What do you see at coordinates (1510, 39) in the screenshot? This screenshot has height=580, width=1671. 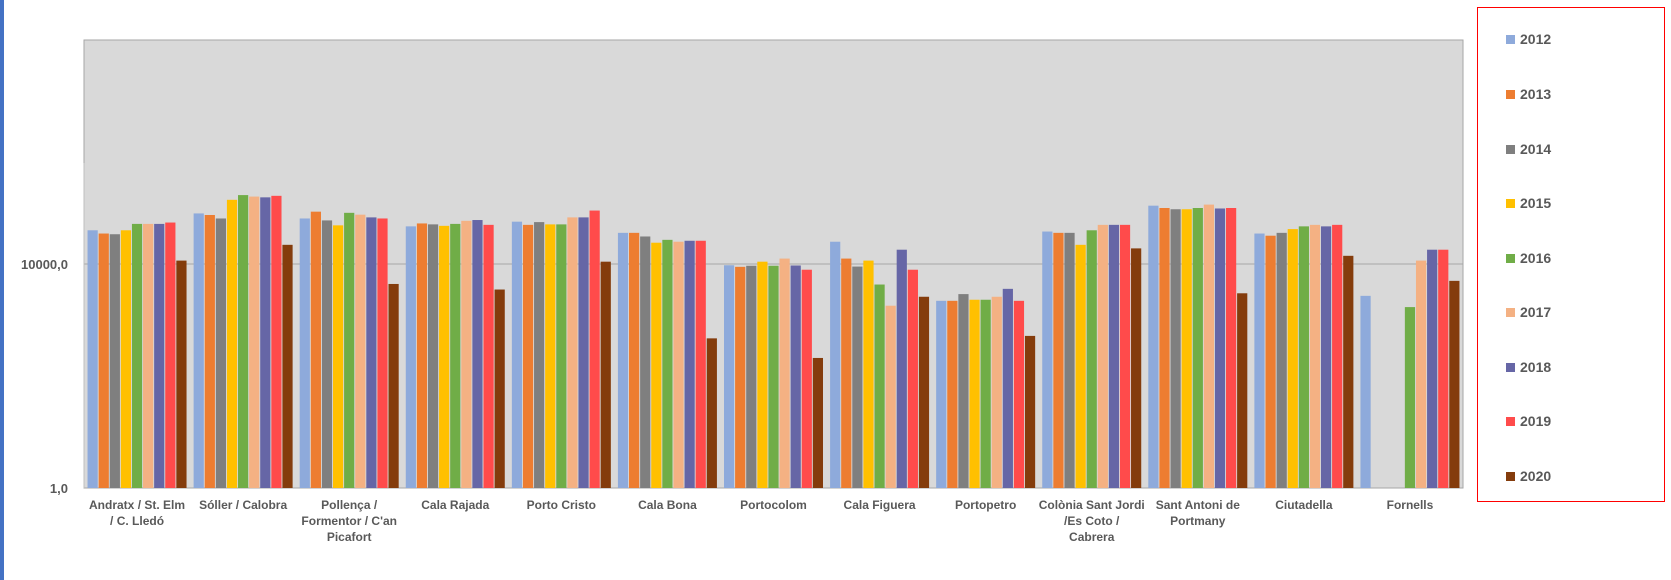 I see `legend-swatch-2012` at bounding box center [1510, 39].